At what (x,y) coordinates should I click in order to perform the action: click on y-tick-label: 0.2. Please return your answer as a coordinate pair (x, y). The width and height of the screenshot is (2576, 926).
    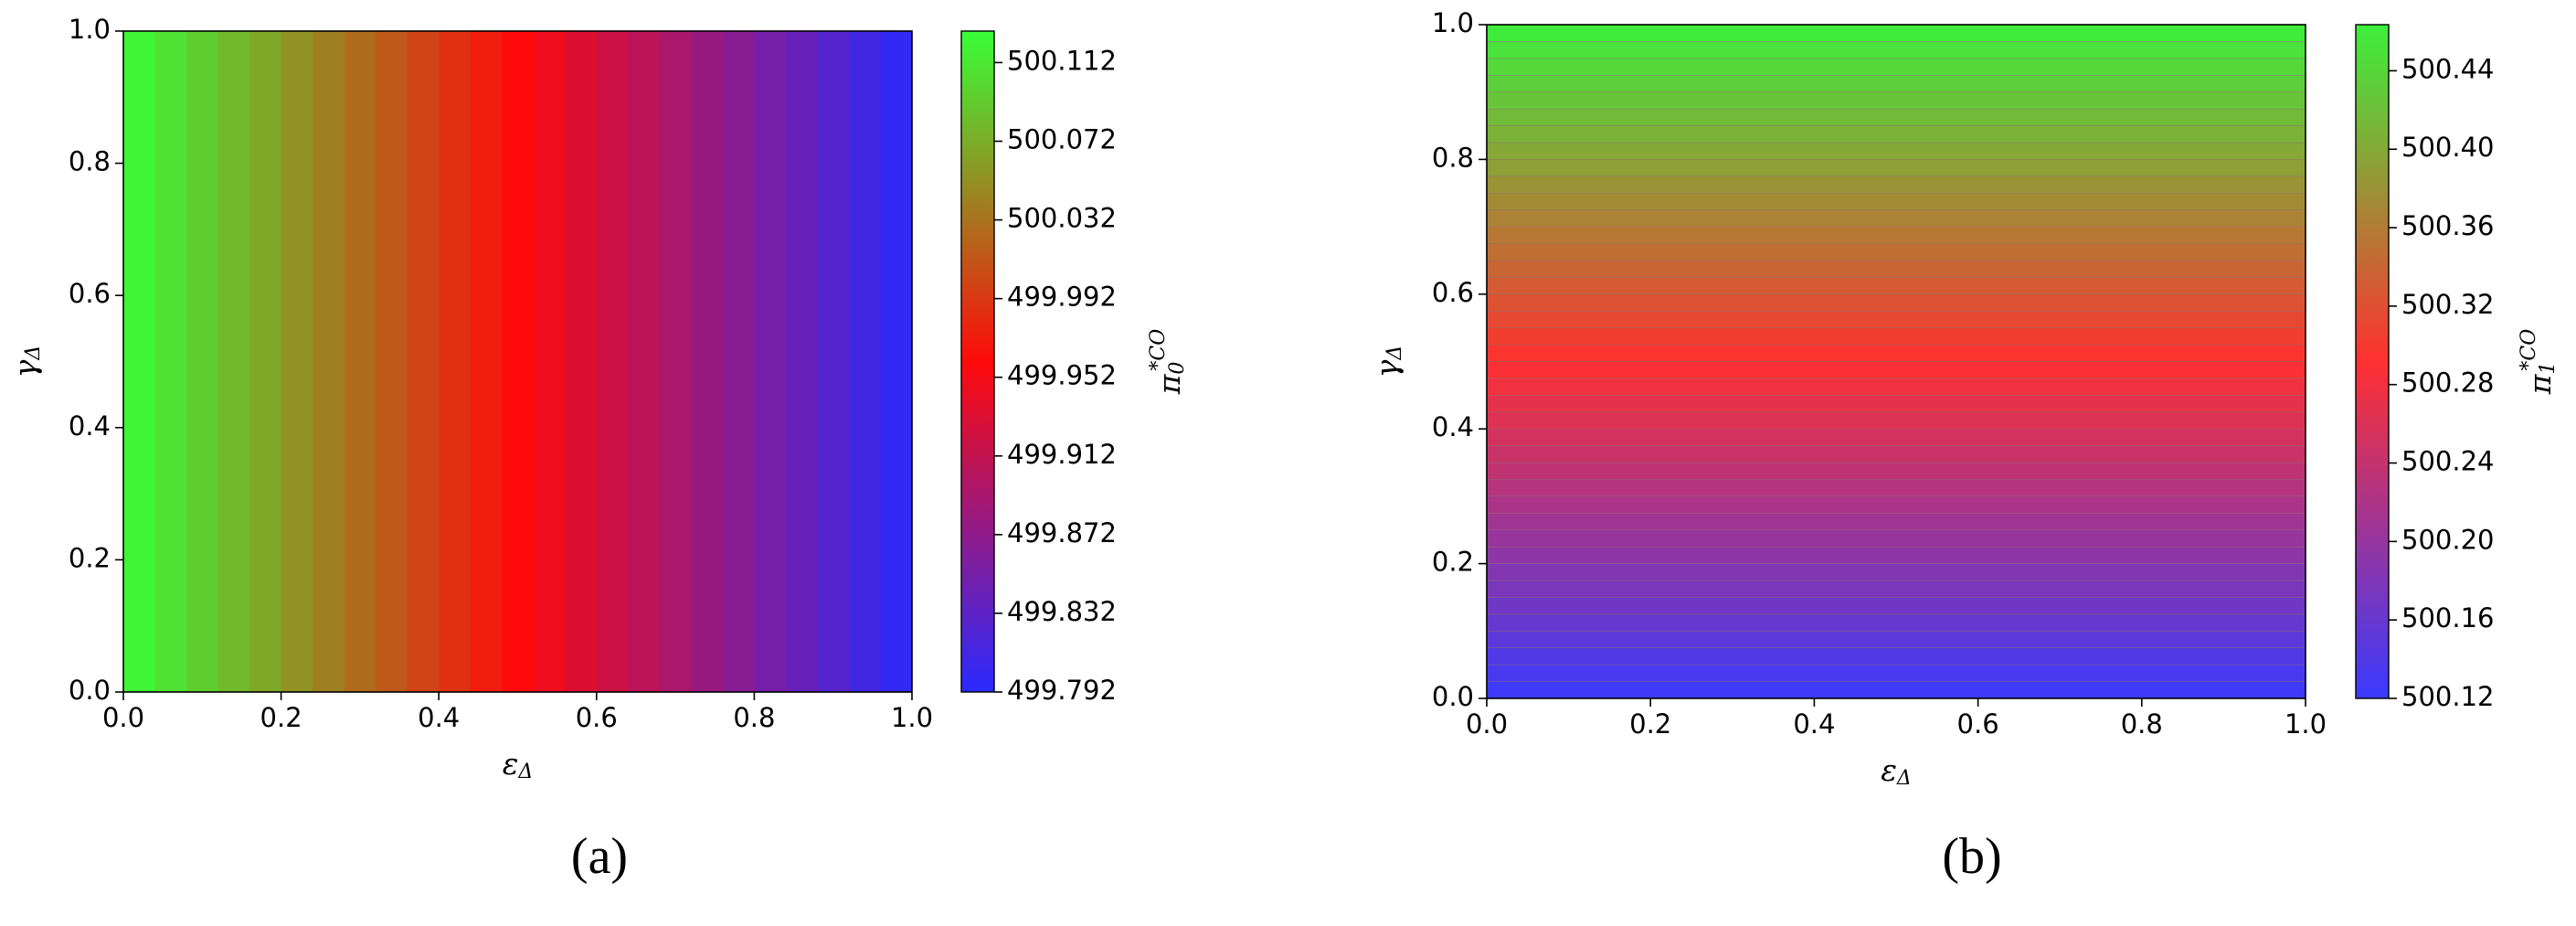
    Looking at the image, I should click on (90, 557).